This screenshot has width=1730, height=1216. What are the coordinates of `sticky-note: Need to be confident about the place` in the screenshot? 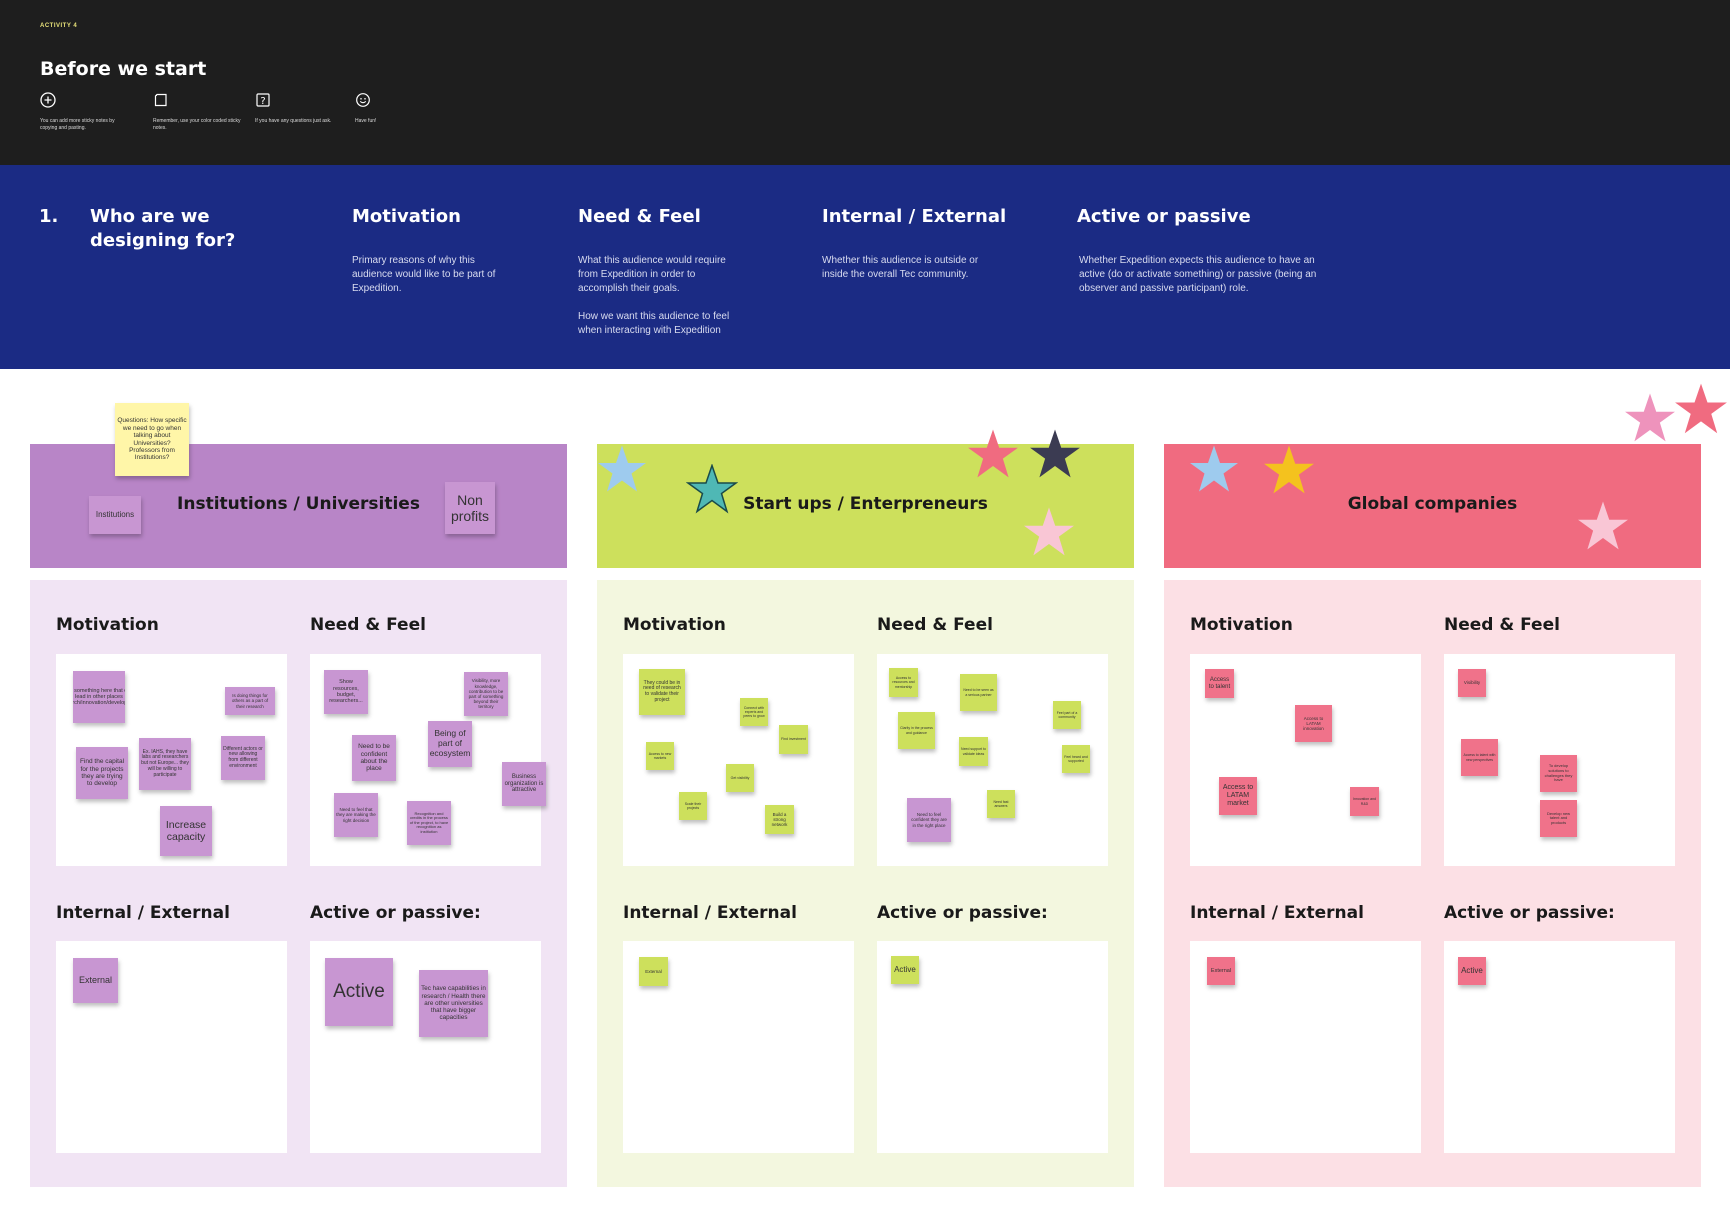 It's located at (374, 758).